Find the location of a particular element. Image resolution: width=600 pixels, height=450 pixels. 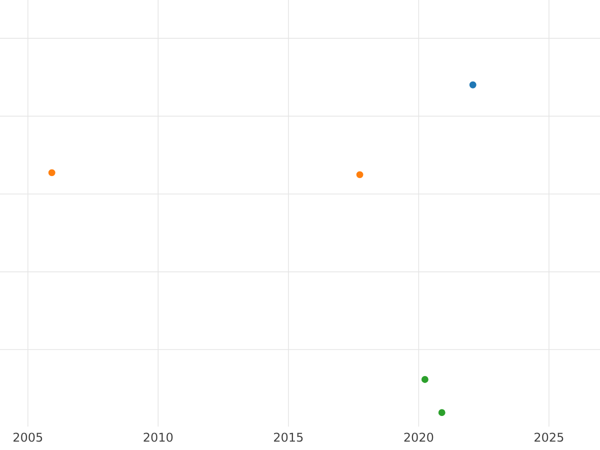

x-tick-label: 2015 is located at coordinates (288, 437).